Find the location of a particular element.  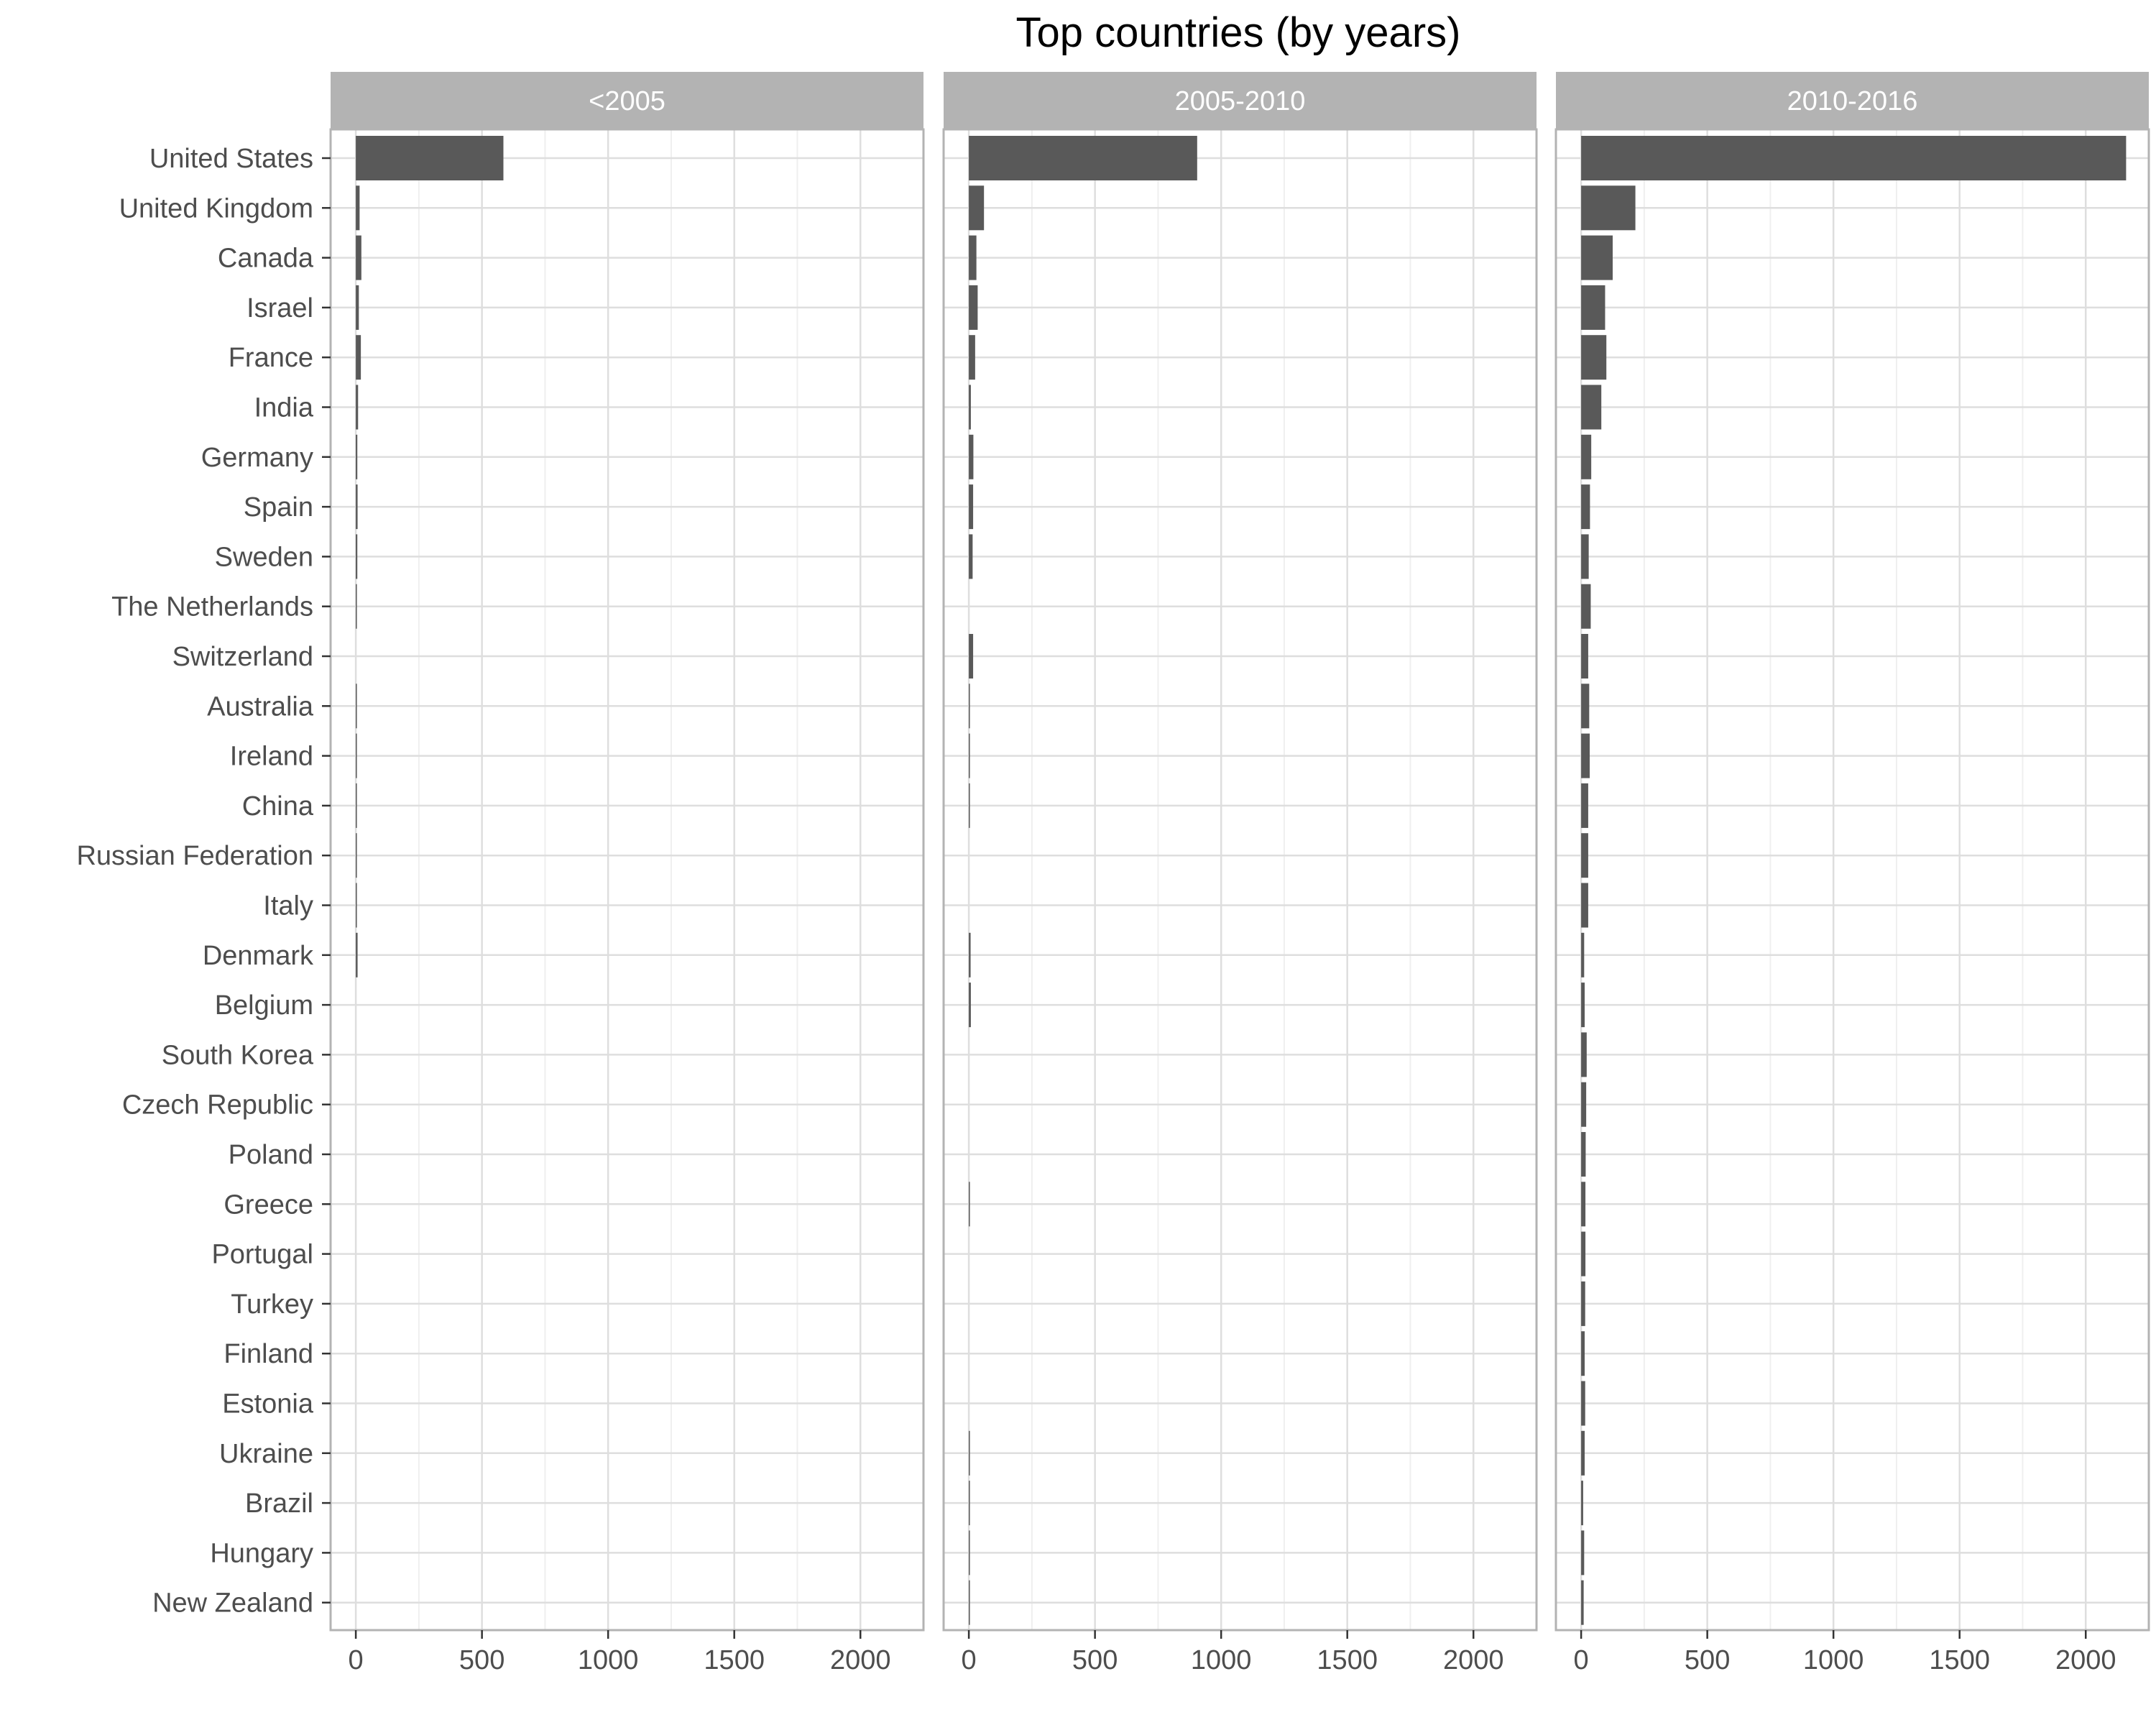

category-label: United States is located at coordinates (231, 159).